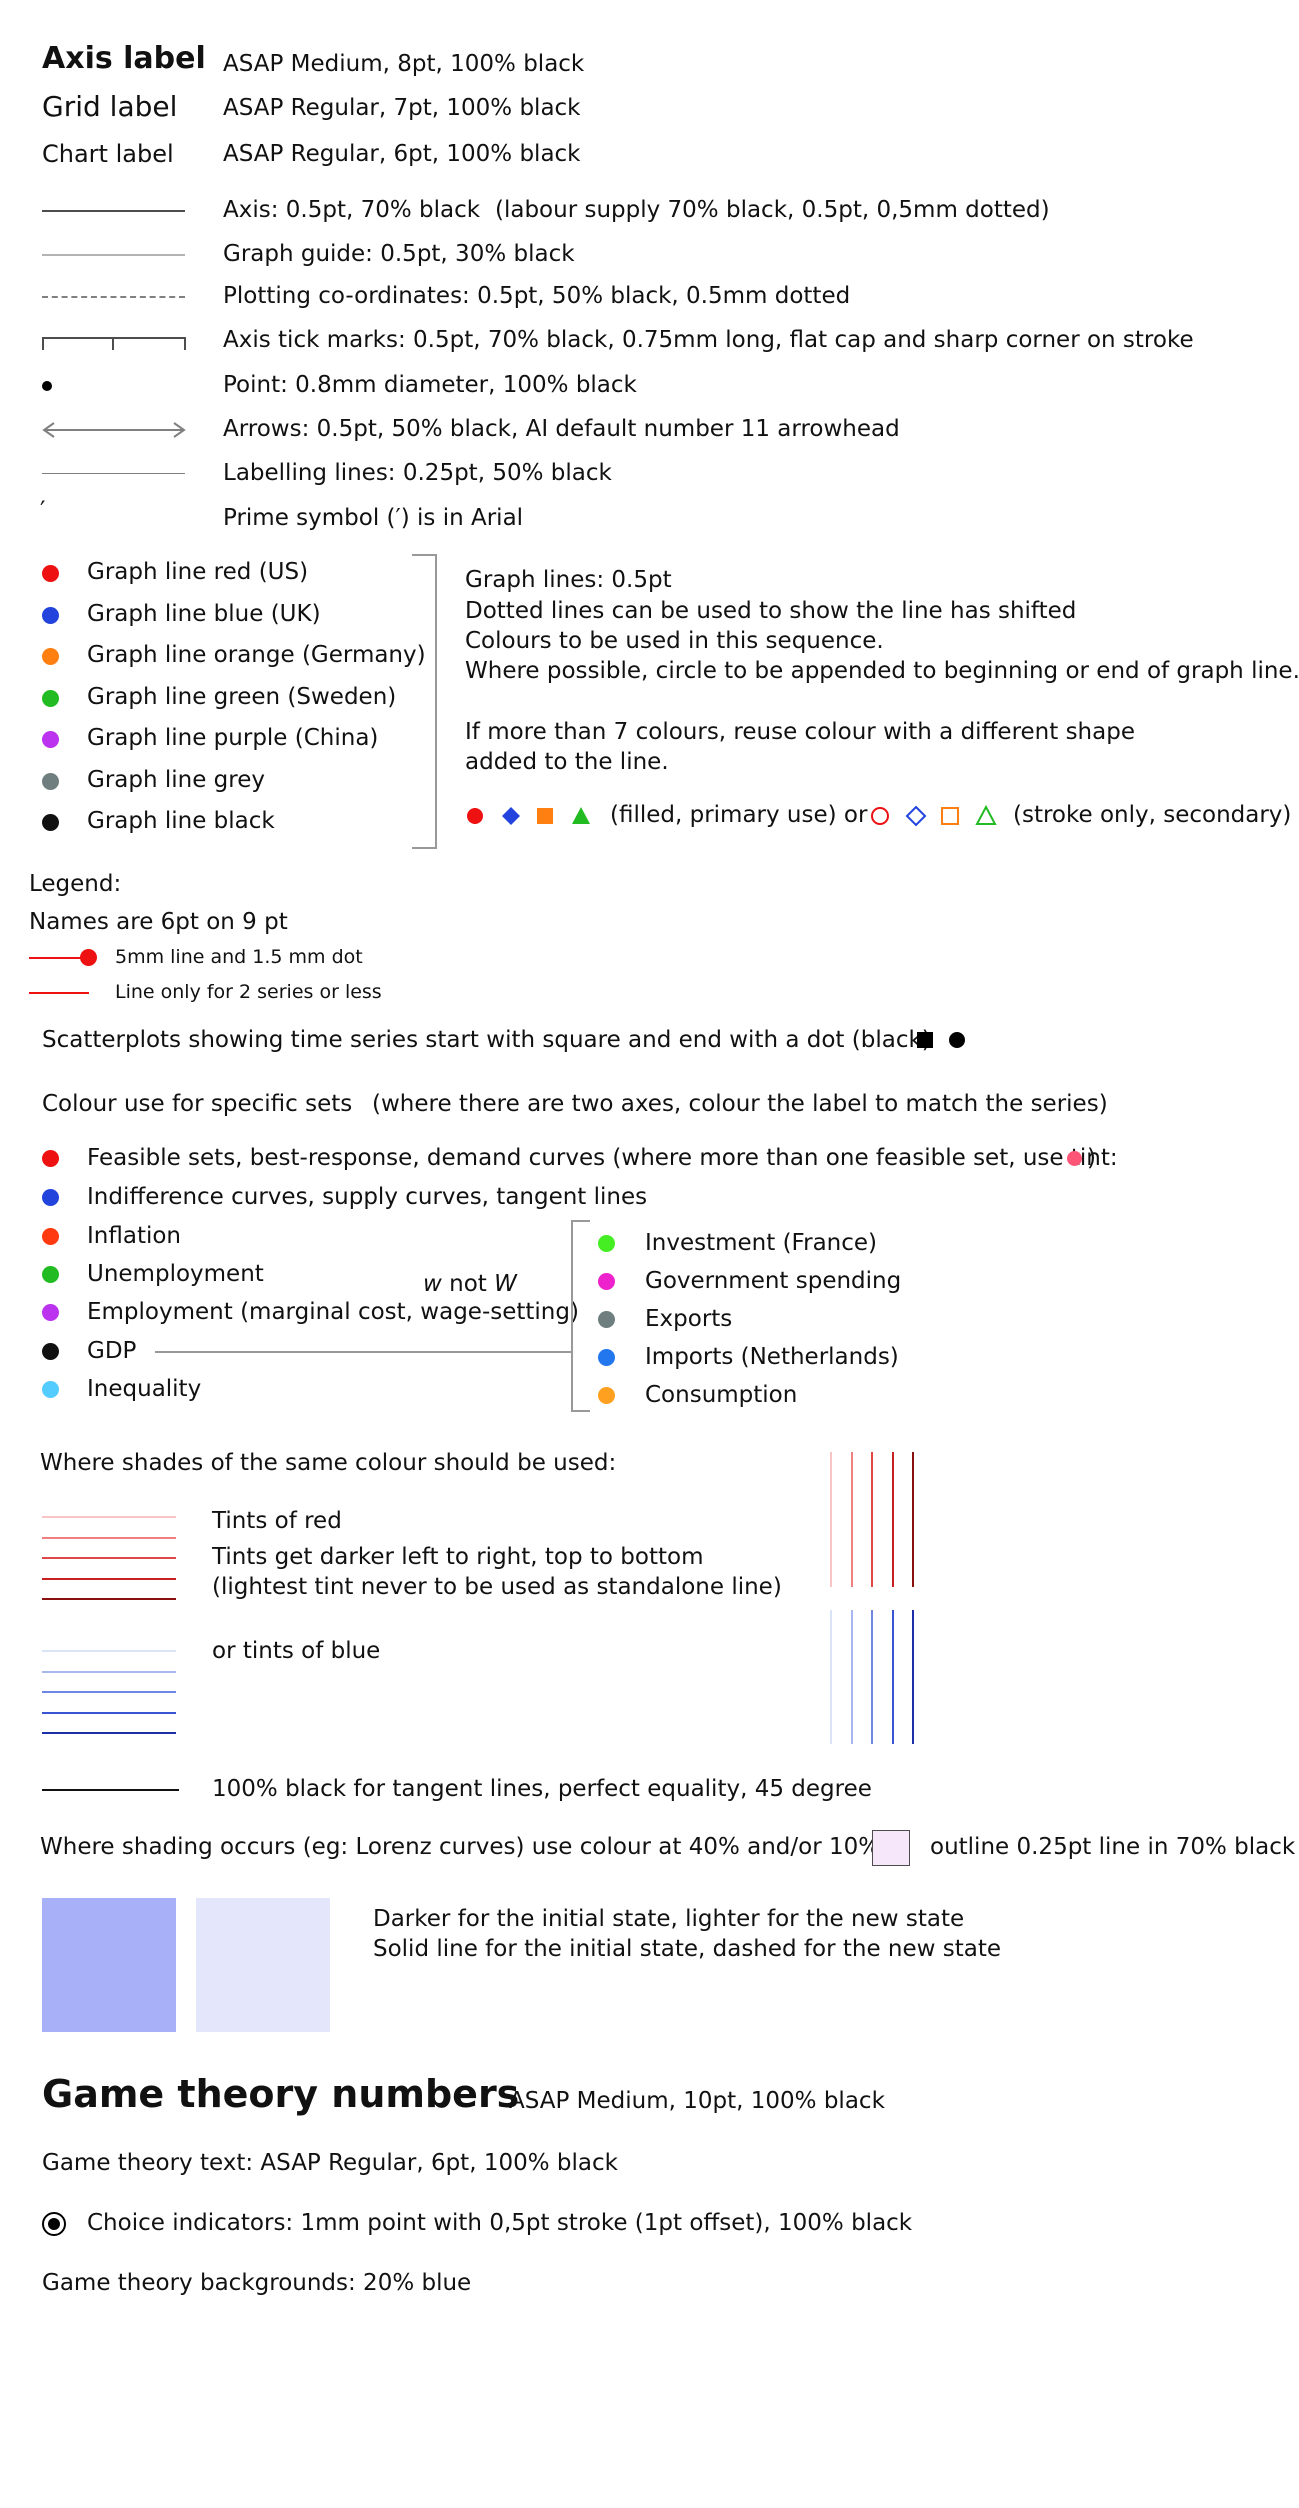 The image size is (1299, 2508). What do you see at coordinates (402, 108) in the screenshot?
I see `grid-label-spec: ASAP Regular, 7pt, 100% black` at bounding box center [402, 108].